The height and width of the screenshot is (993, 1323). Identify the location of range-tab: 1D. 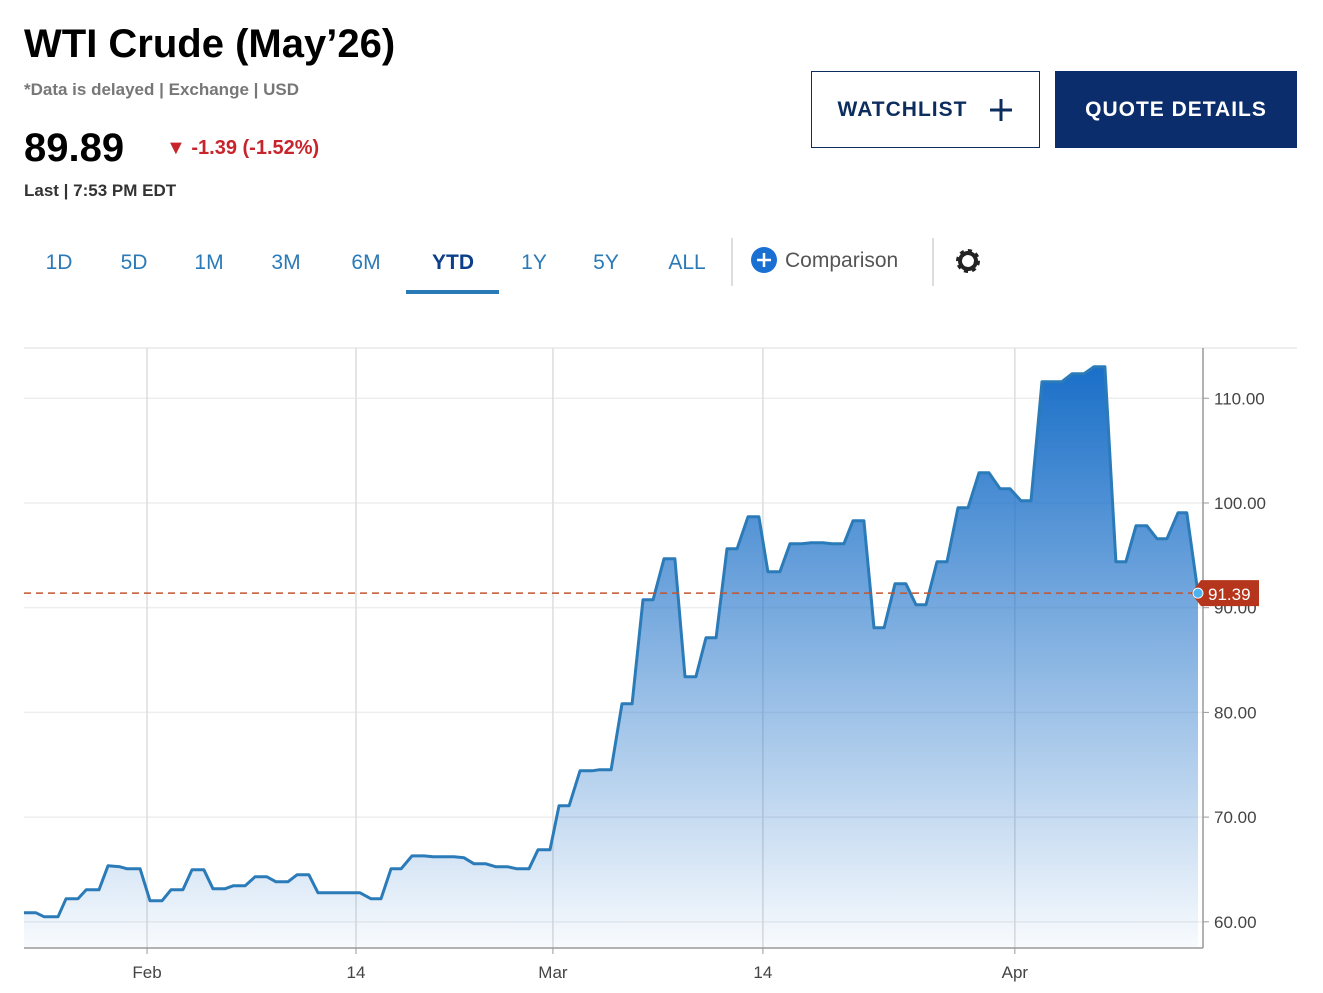
(59, 262).